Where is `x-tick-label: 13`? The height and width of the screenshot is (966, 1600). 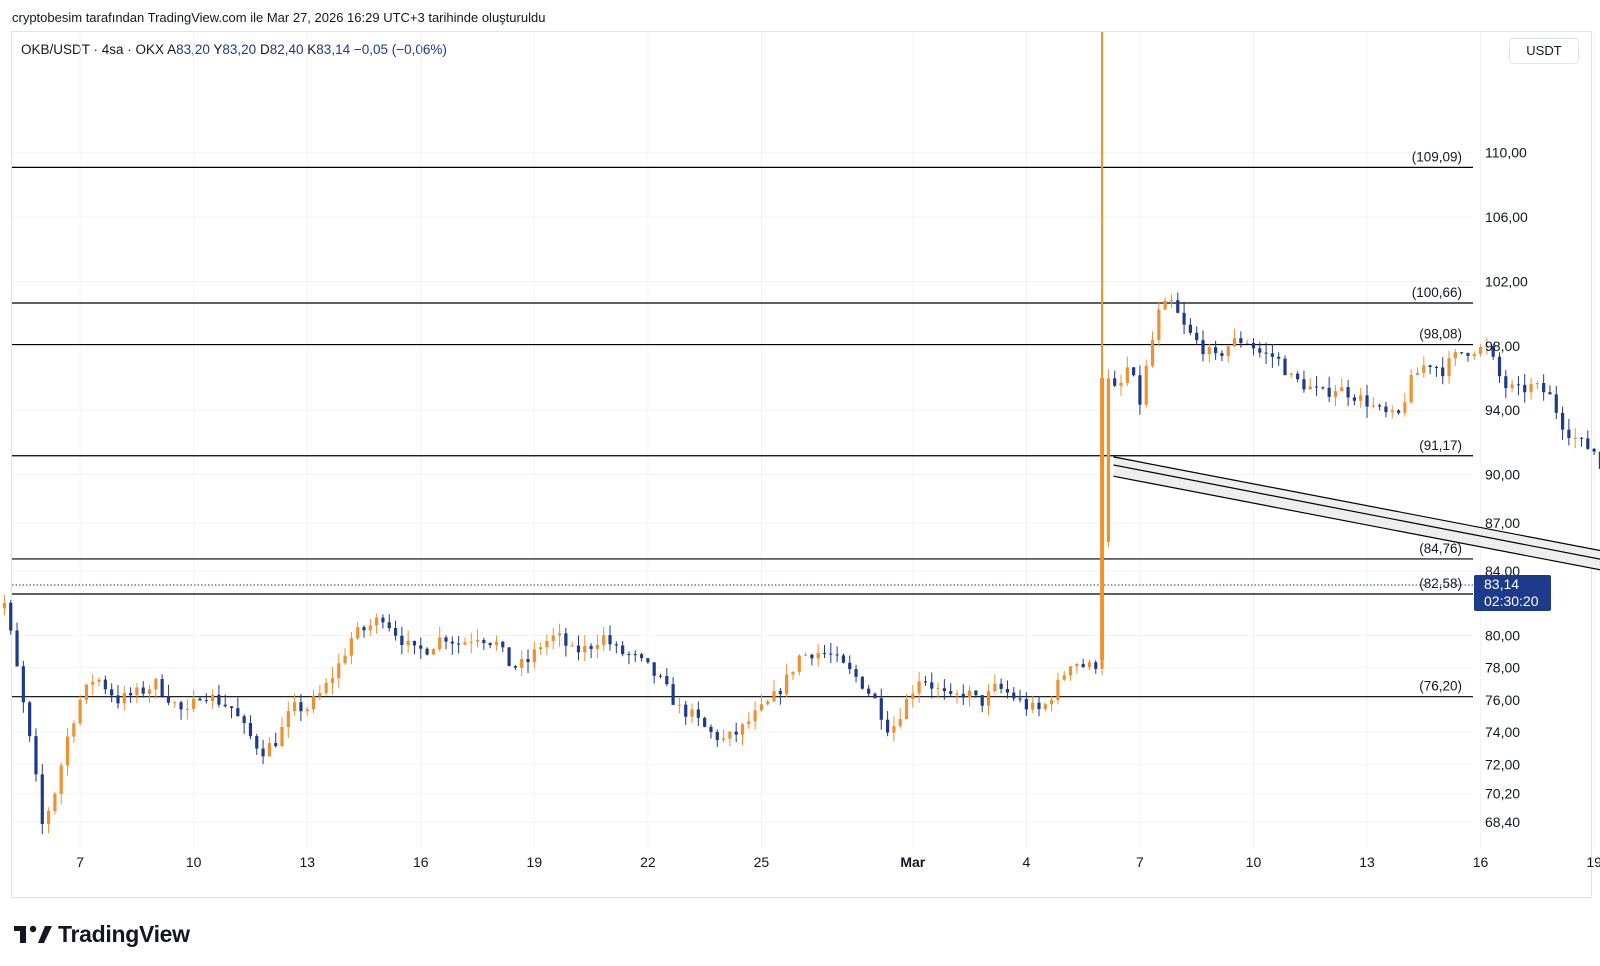 x-tick-label: 13 is located at coordinates (307, 862).